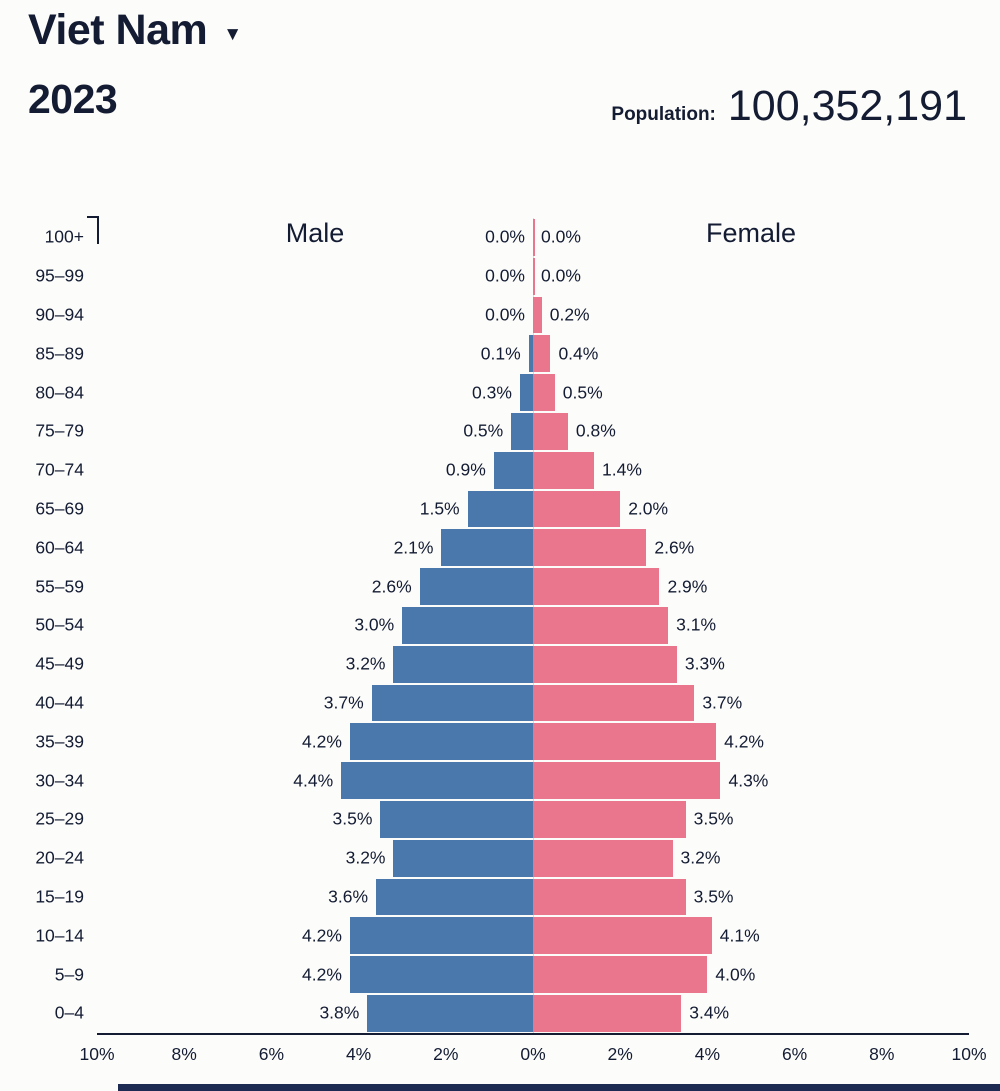 The height and width of the screenshot is (1091, 1000). I want to click on pyramid-row: 90–94 0.0% 0.2%, so click(502, 315).